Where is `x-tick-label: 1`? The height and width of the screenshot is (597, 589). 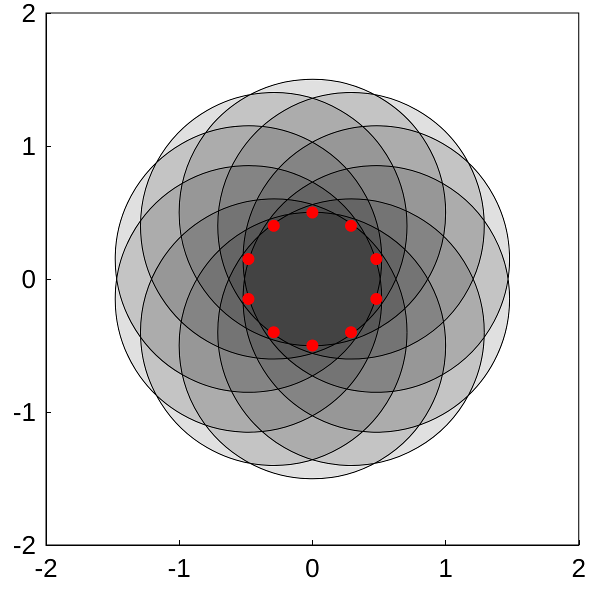 x-tick-label: 1 is located at coordinates (445, 568).